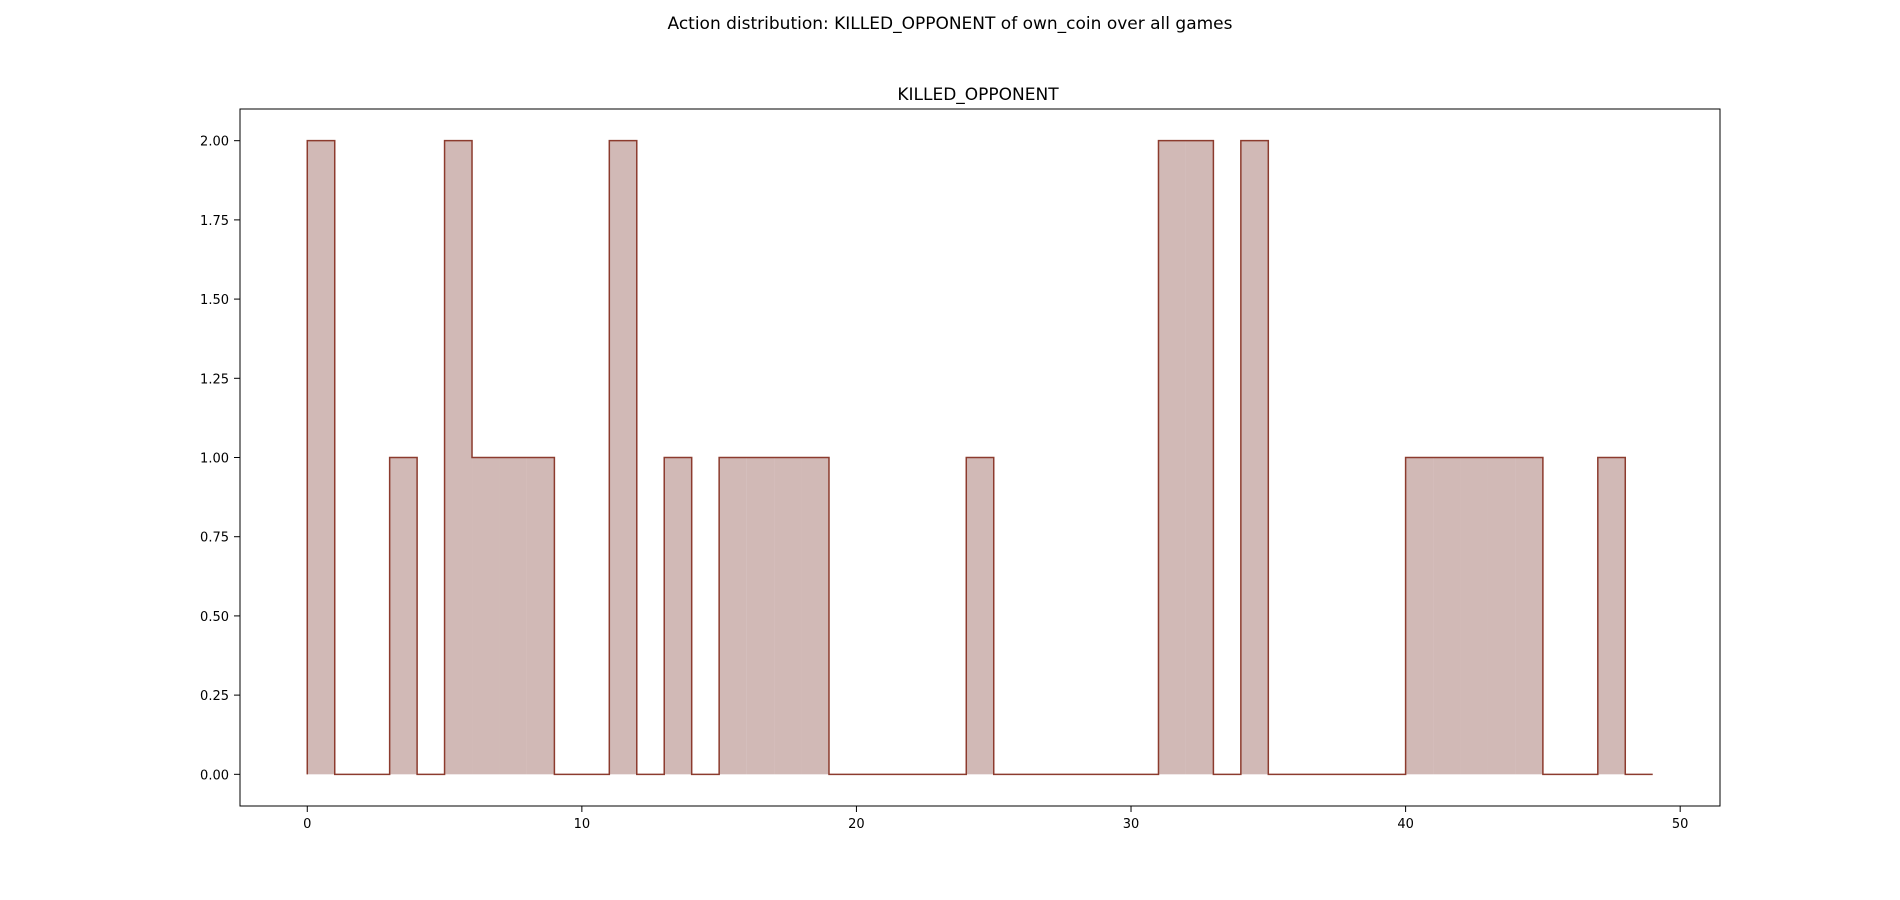 This screenshot has width=1900, height=900. Describe the element at coordinates (307, 824) in the screenshot. I see `x-tick-label: 0` at that location.